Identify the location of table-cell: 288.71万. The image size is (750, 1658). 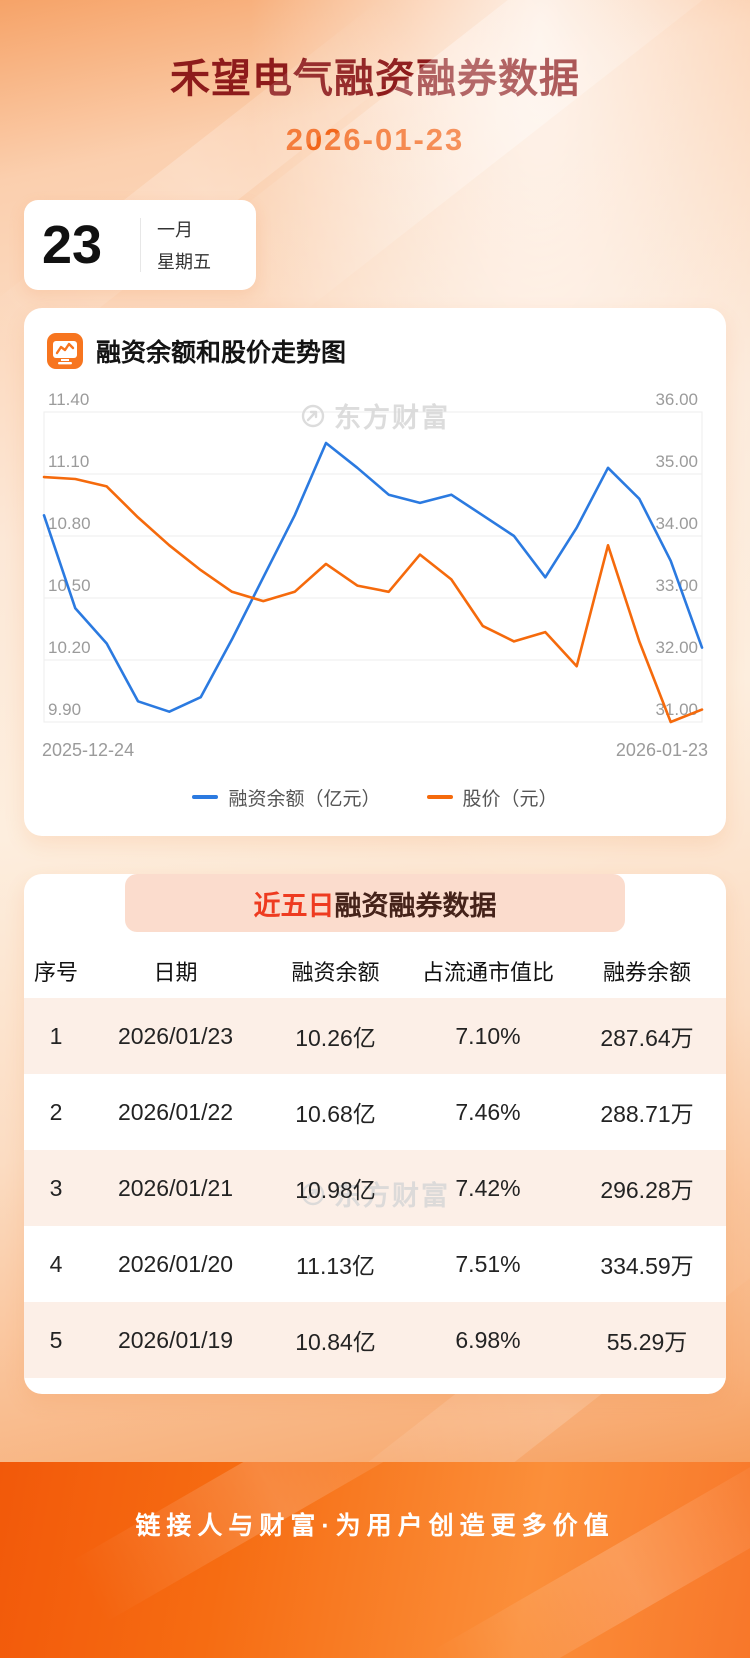
(647, 1114).